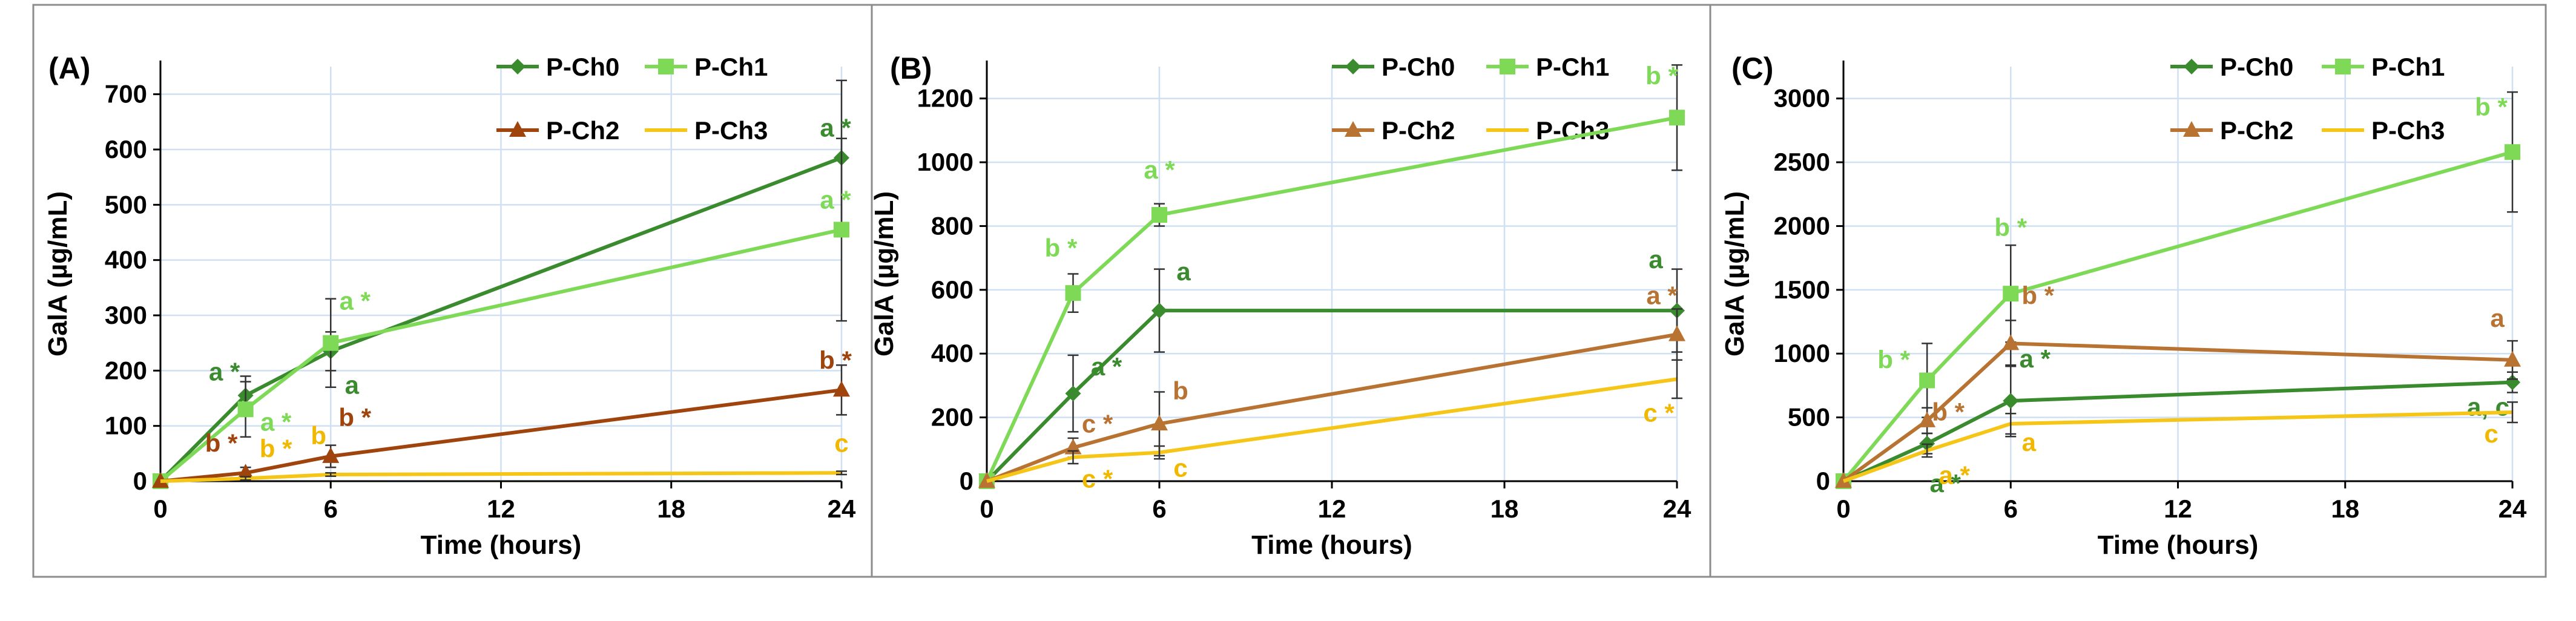  What do you see at coordinates (1809, 417) in the screenshot?
I see `y-tick-label: 500` at bounding box center [1809, 417].